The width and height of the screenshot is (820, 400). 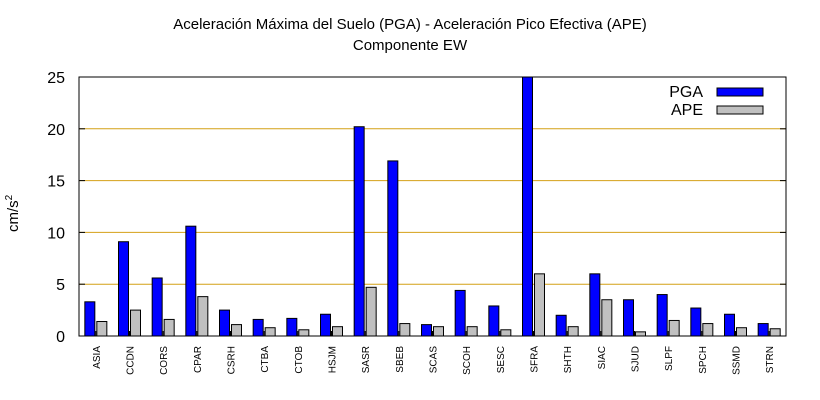 What do you see at coordinates (265, 359) in the screenshot?
I see `x-tick-label: CTBA` at bounding box center [265, 359].